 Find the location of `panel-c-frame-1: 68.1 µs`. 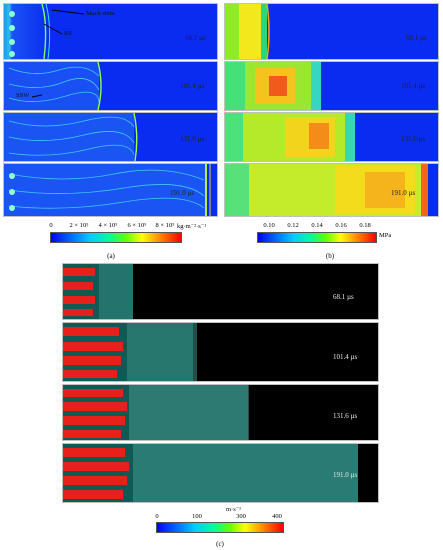

panel-c-frame-1: 68.1 µs is located at coordinates (220, 291).